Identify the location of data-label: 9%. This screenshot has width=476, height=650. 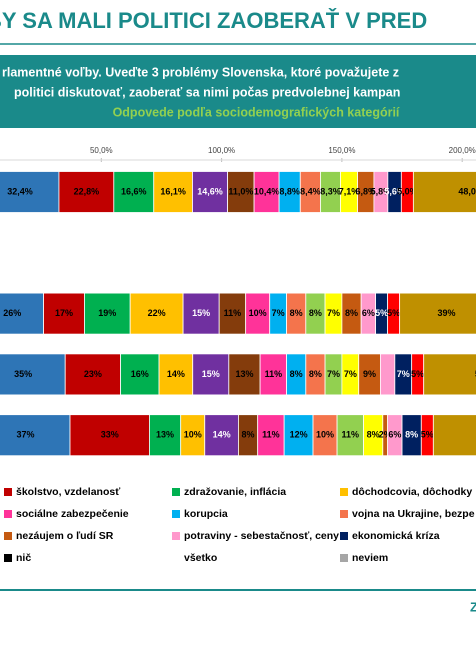
(369, 374).